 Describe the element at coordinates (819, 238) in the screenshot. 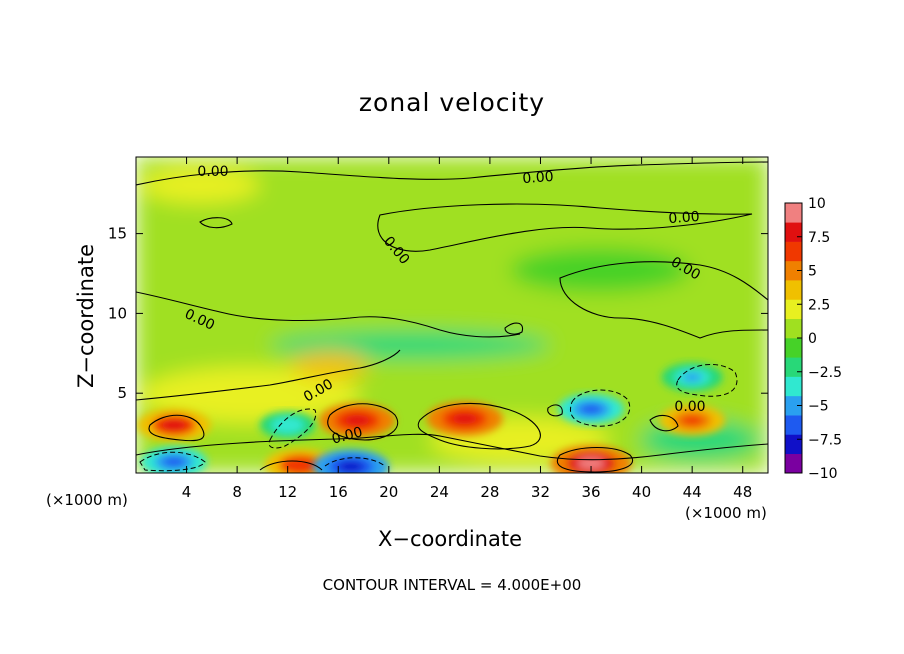

I see `colorbar-tick-label: 7.5` at that location.